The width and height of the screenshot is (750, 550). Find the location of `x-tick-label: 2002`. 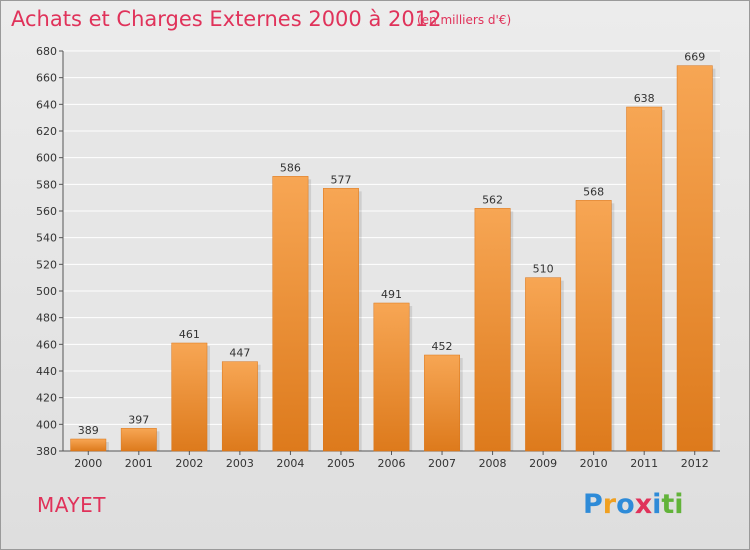

x-tick-label: 2002 is located at coordinates (189, 463).